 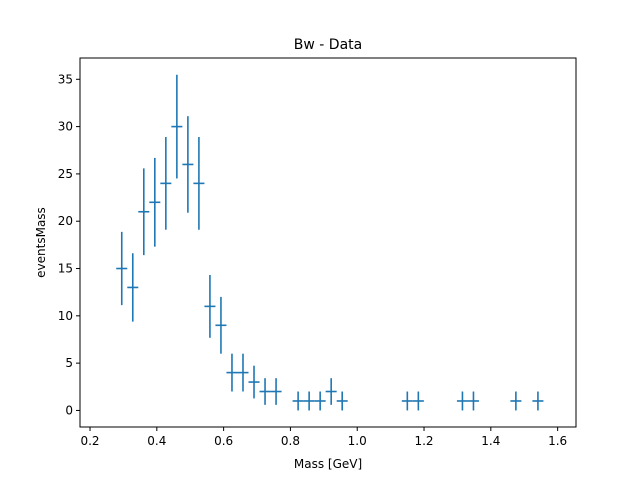 What do you see at coordinates (41, 242) in the screenshot?
I see `y-axis-label: eventsMass` at bounding box center [41, 242].